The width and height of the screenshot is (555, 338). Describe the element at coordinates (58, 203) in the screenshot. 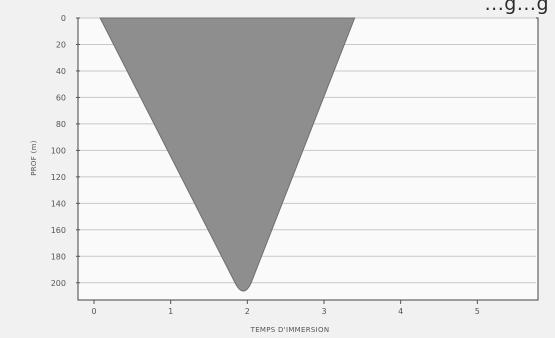

I see `y-tick-label: 140` at that location.